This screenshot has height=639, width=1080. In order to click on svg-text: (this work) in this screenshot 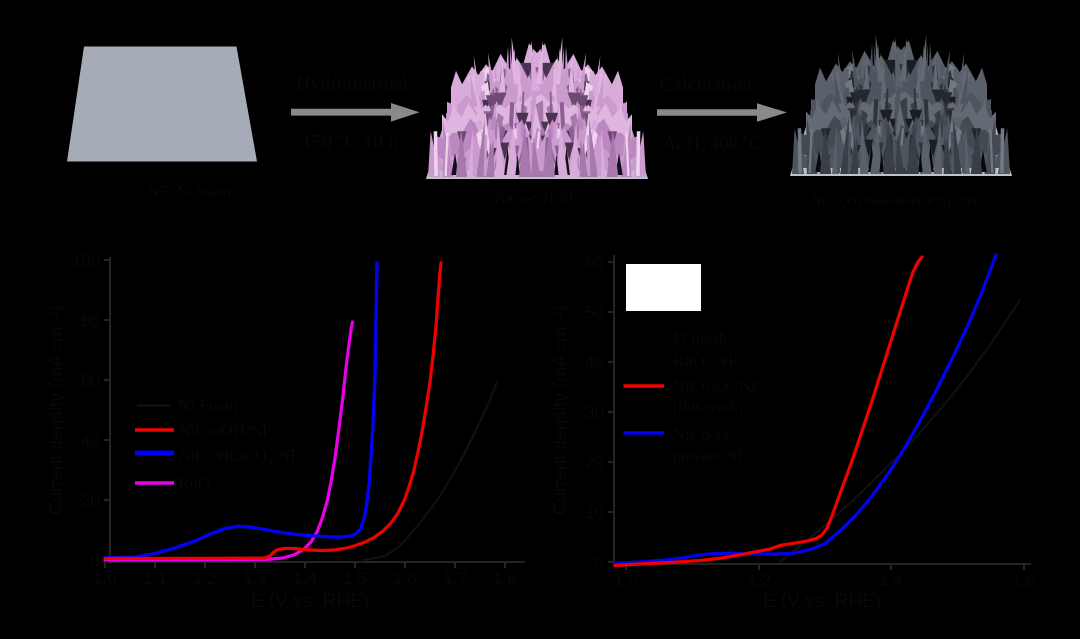, I will do `click(708, 407)`.